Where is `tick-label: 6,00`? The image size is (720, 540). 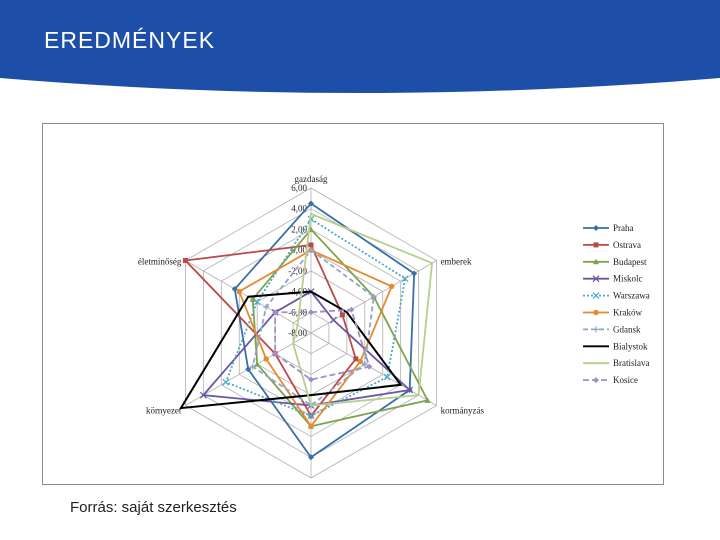
tick-label: 6,00 is located at coordinates (299, 188).